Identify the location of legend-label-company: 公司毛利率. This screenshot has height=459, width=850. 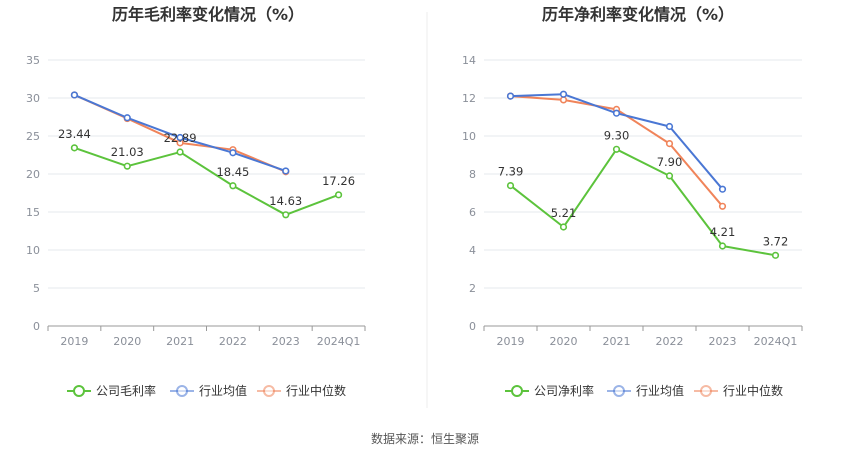
(126, 390).